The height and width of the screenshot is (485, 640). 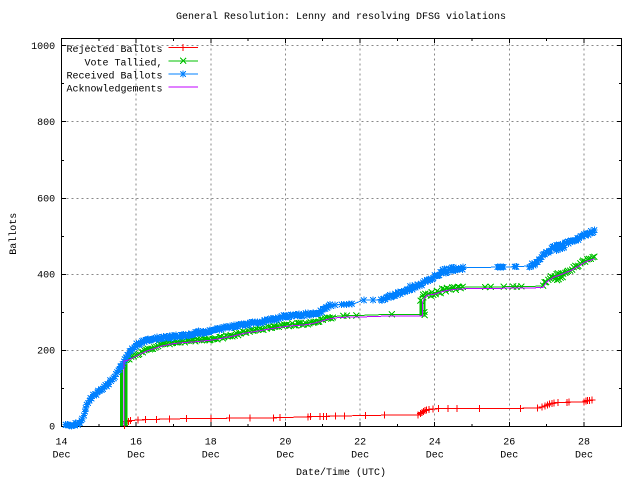 What do you see at coordinates (341, 473) in the screenshot?
I see `svg-text: Date/Time (UTC)` at bounding box center [341, 473].